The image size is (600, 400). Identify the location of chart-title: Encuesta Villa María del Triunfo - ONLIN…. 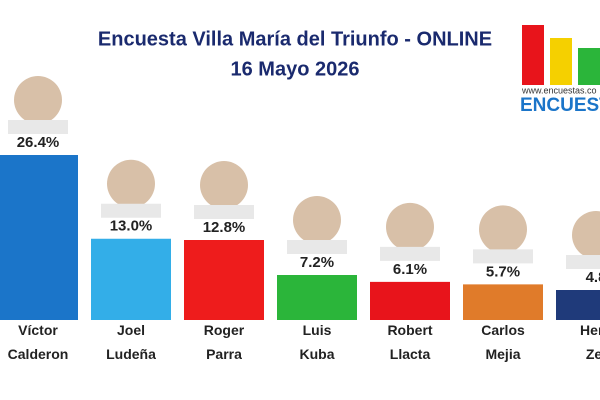
(295, 39).